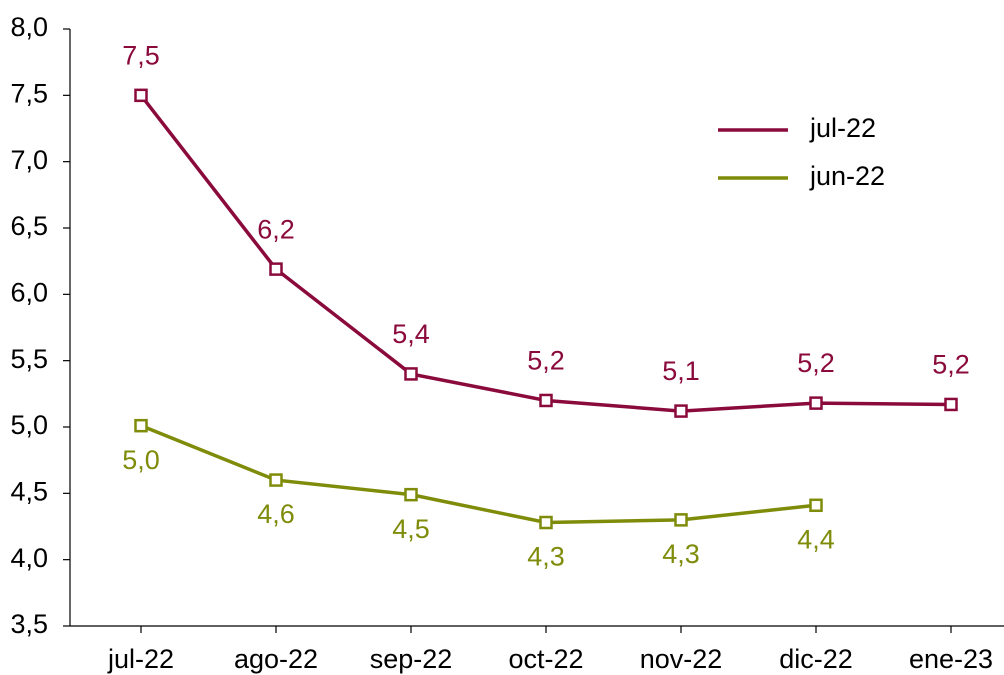  What do you see at coordinates (29, 491) in the screenshot?
I see `y-tick-label: 4,5` at bounding box center [29, 491].